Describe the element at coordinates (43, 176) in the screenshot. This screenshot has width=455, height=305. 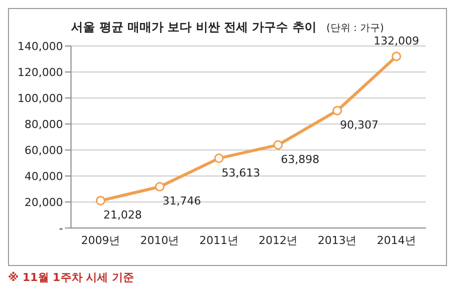
I see `y-tick-label: 40,000` at that location.